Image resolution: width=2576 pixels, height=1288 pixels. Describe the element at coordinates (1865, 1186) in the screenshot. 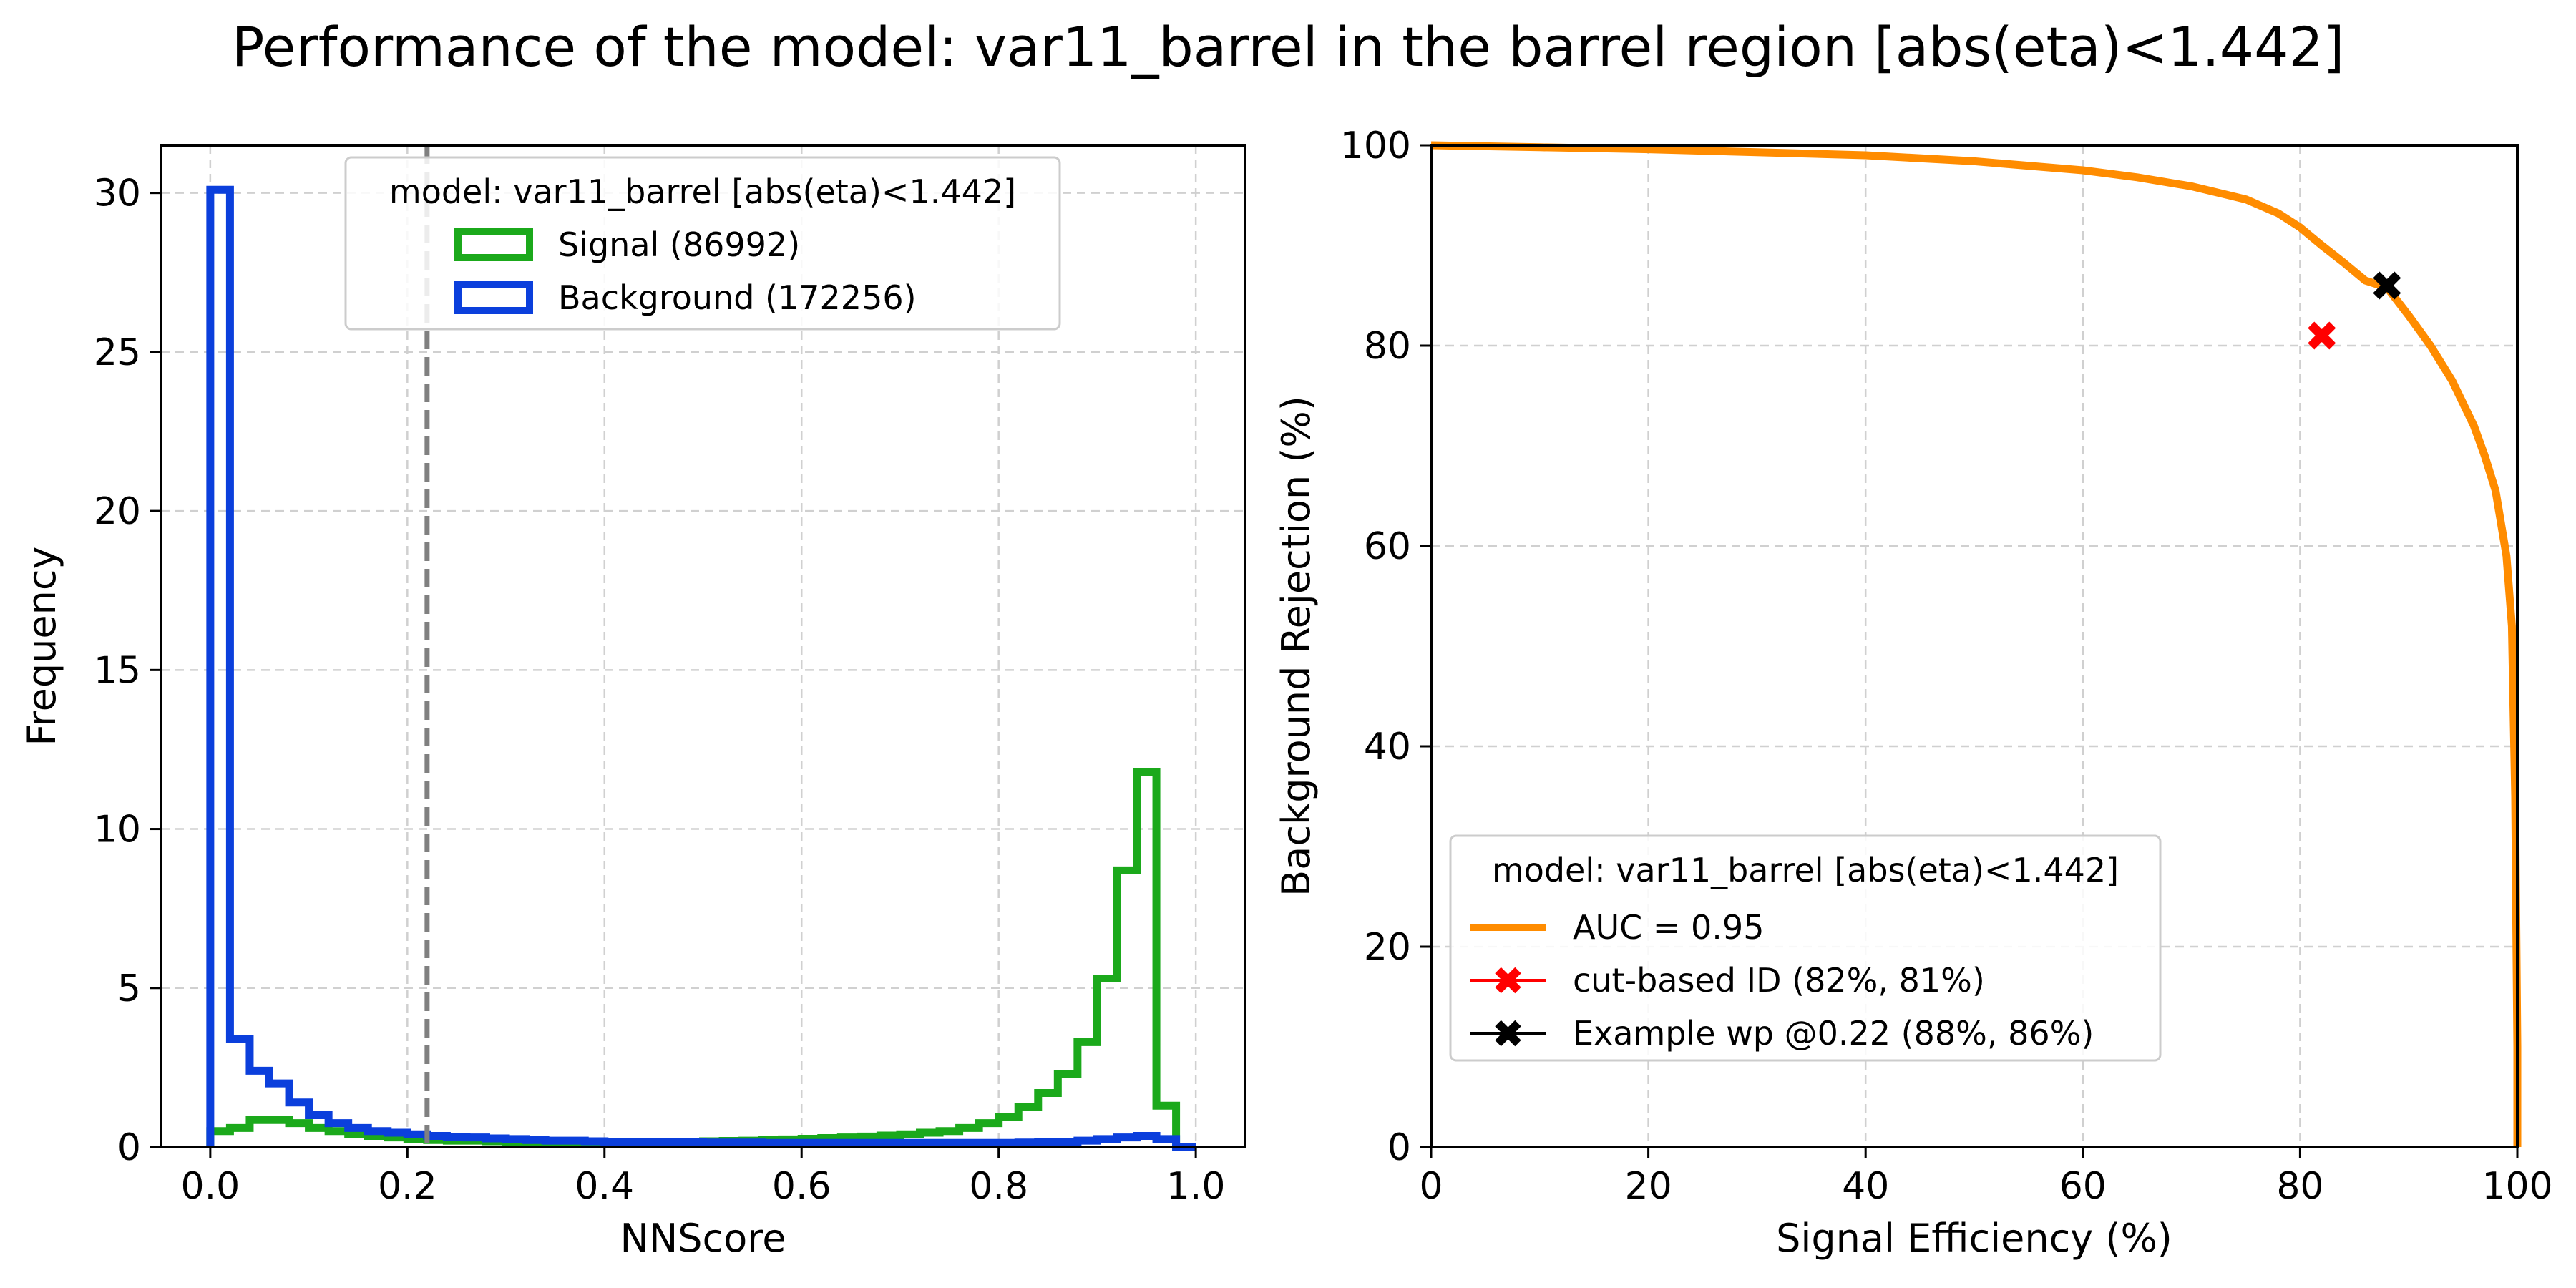

I see `x-tick-label: 40` at that location.